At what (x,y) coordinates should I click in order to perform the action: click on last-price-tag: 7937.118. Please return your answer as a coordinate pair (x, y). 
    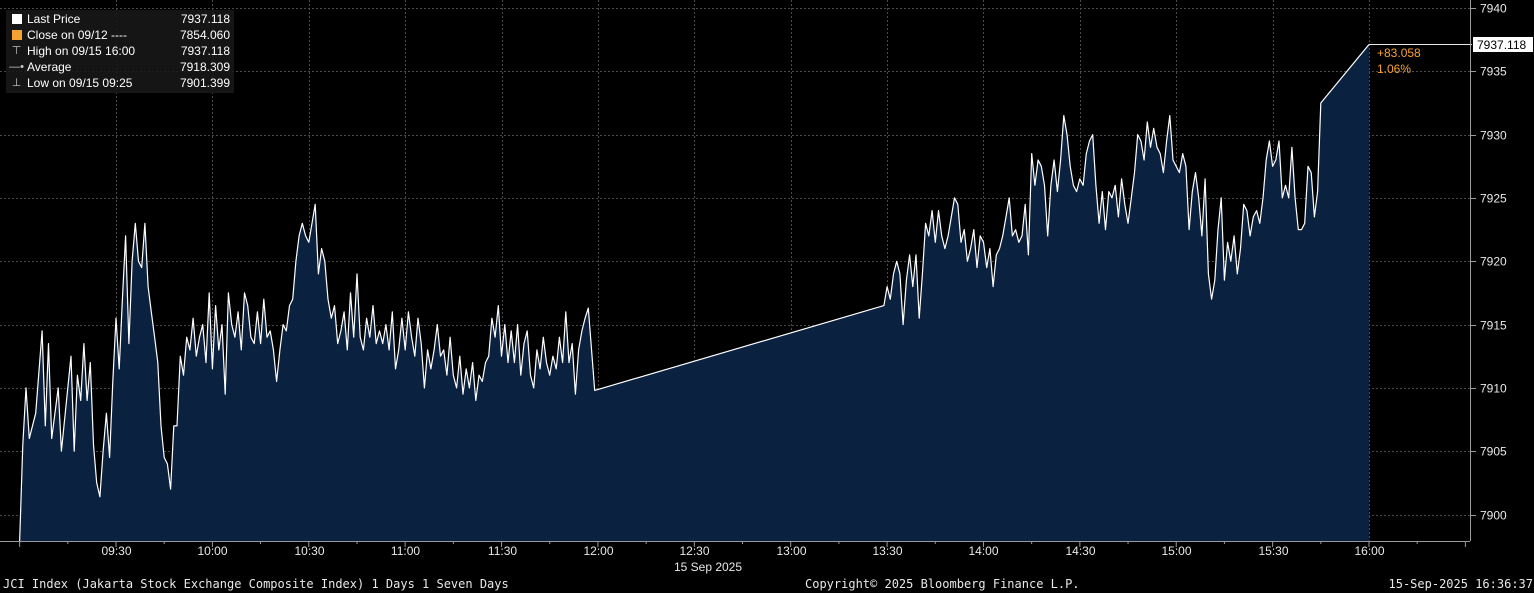
    Looking at the image, I should click on (1503, 44).